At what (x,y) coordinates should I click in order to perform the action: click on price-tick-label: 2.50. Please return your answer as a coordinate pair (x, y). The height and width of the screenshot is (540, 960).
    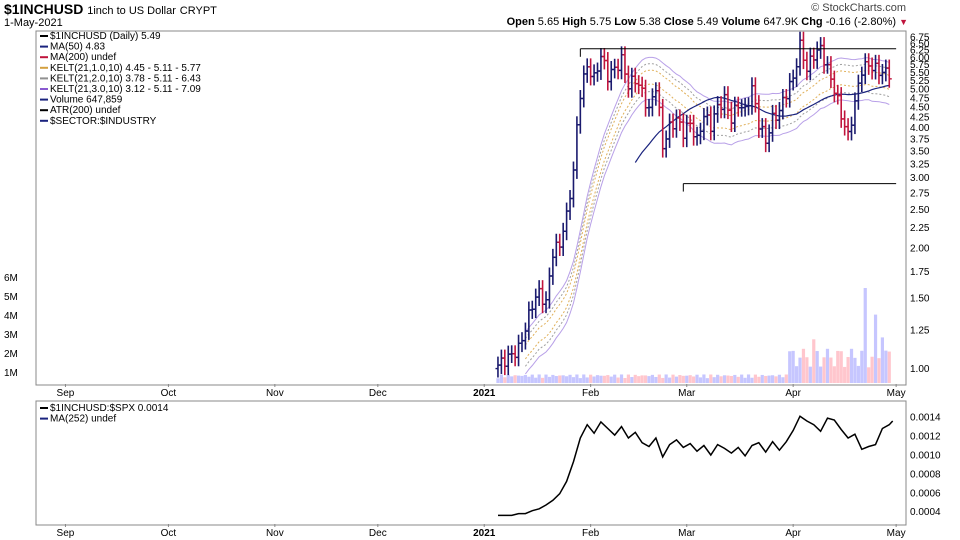
    Looking at the image, I should click on (920, 210).